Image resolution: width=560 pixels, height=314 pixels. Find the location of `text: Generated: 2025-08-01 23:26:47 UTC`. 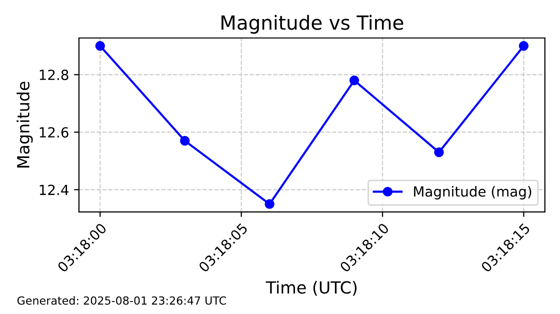

text: Generated: 2025-08-01 23:26:47 UTC is located at coordinates (121, 300).